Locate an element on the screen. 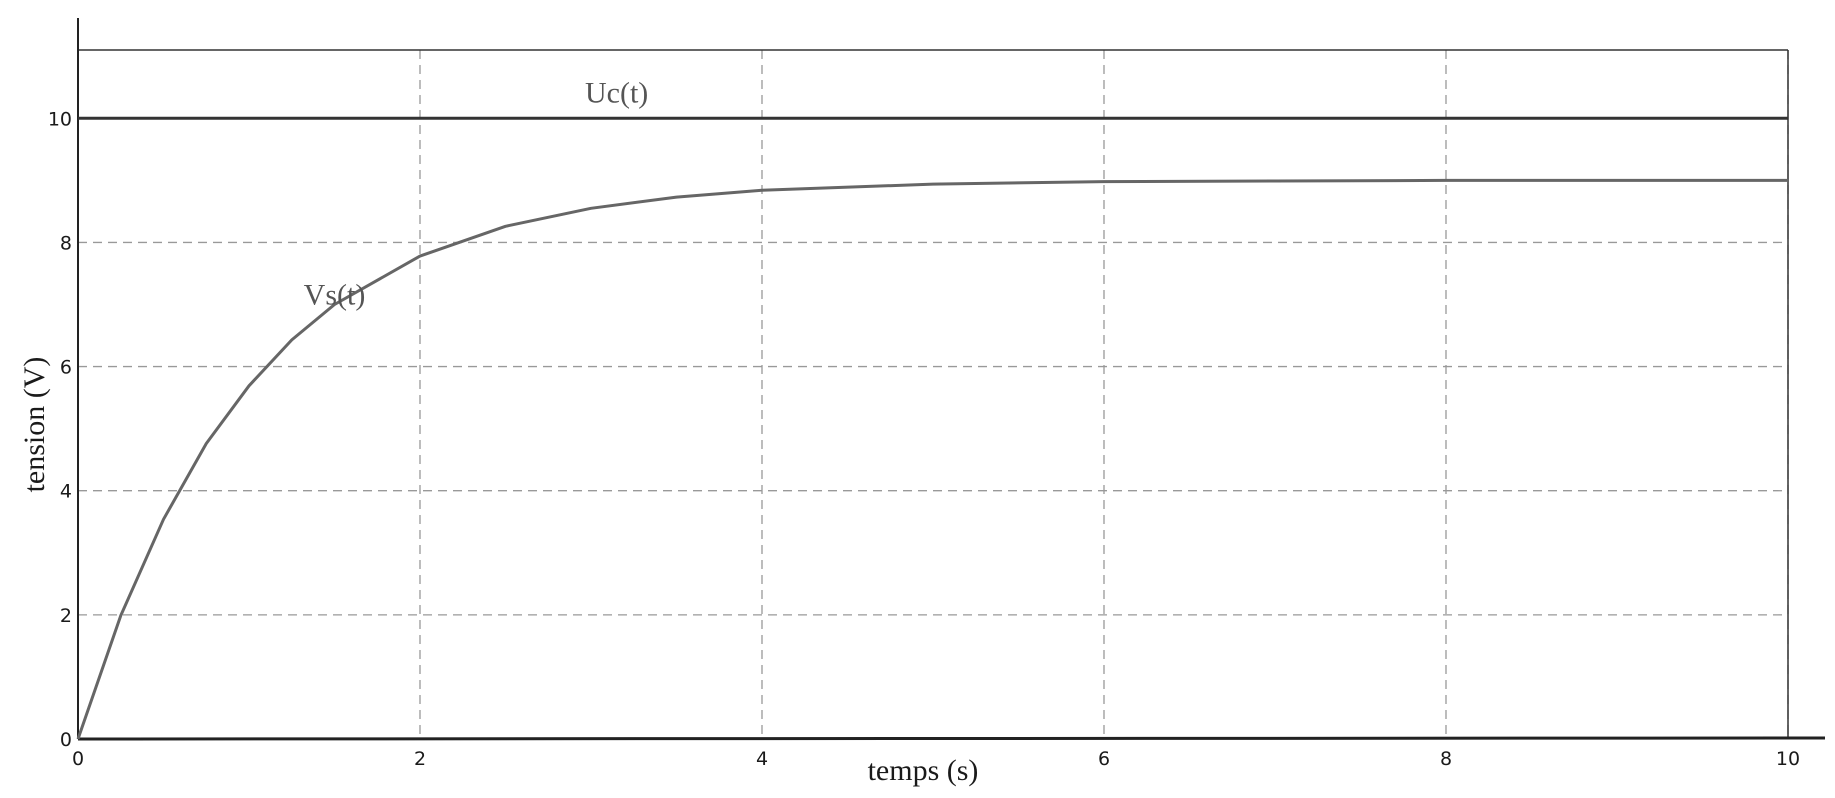  y-tick-label: 10 is located at coordinates (60, 119).